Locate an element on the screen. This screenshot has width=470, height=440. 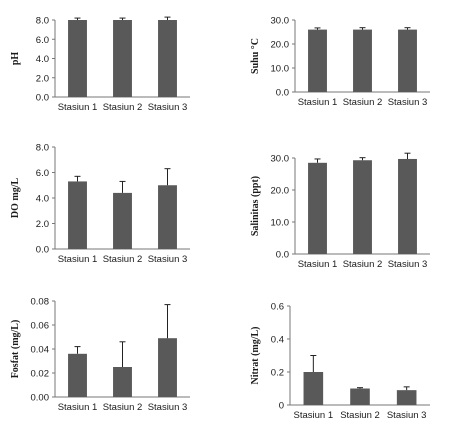
y-tick-label: 0.6 is located at coordinates (277, 307).